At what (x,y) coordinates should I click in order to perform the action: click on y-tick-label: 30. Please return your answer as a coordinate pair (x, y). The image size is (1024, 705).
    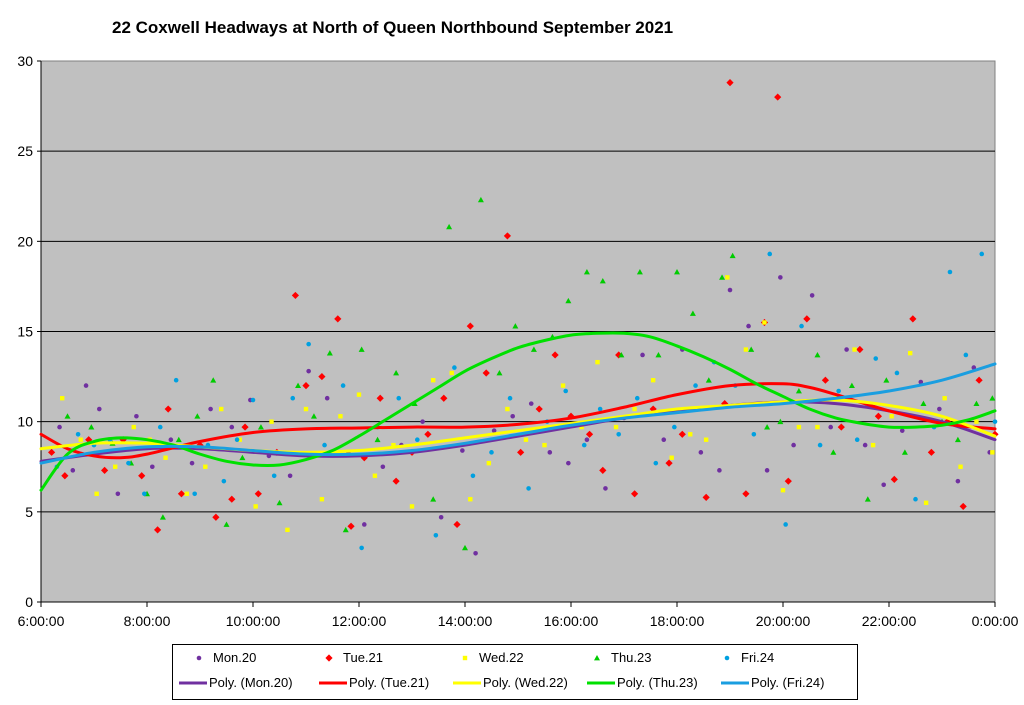
    Looking at the image, I should click on (25, 61).